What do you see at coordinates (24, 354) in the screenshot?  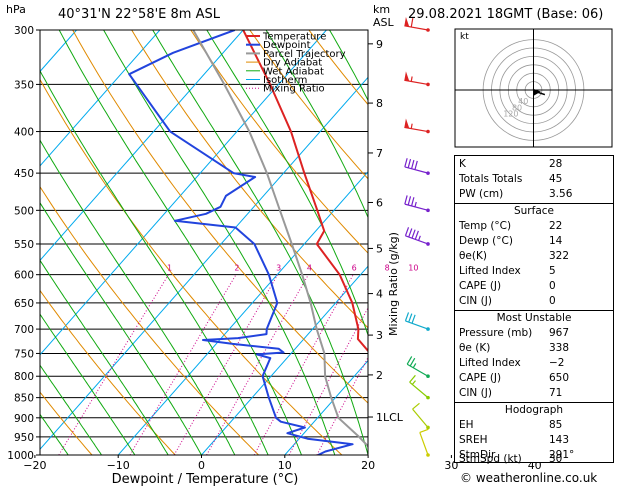 I see `pressure-tick-label: 750` at bounding box center [24, 354].